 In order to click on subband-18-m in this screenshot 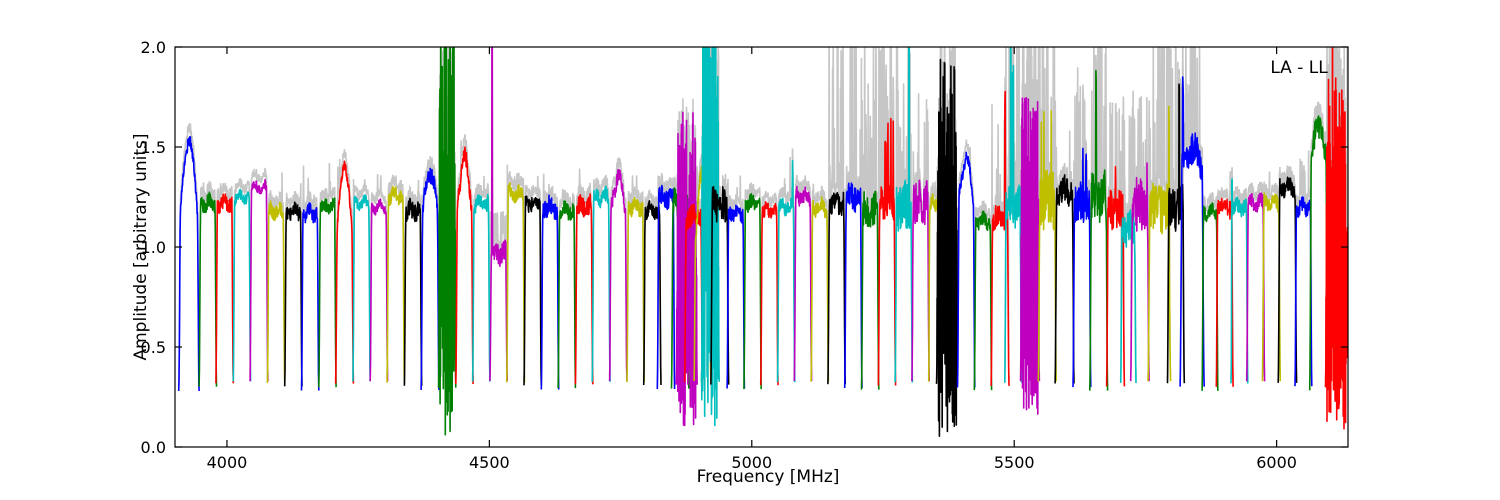, I will do `click(498, 214)`.